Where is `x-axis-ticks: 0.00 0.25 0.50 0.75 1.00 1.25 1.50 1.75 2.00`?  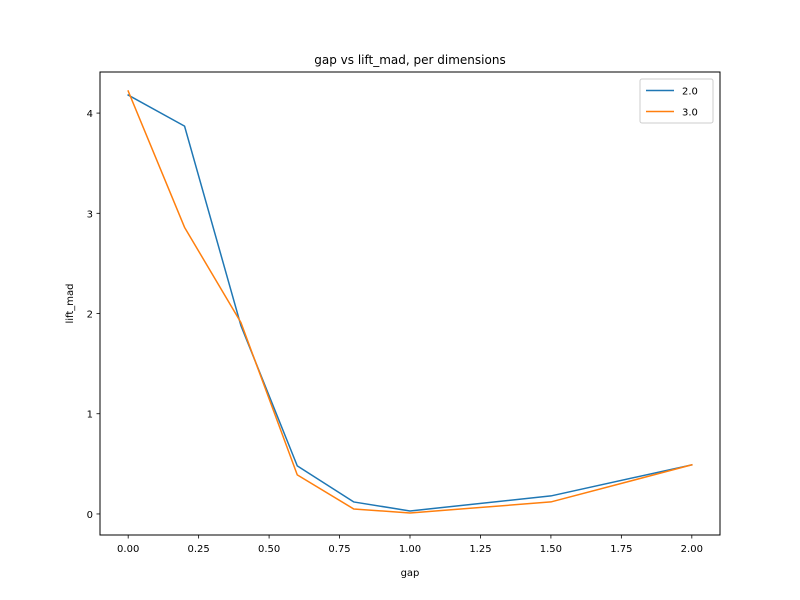
x-axis-ticks: 0.00 0.25 0.50 0.75 1.00 1.25 1.50 1.75 2.00 is located at coordinates (410, 545).